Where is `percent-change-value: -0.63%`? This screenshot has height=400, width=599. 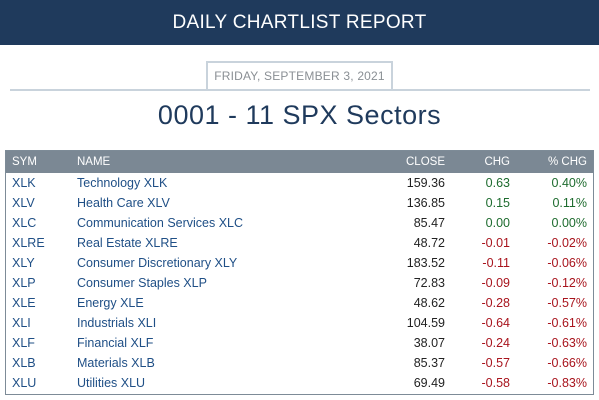 percent-change-value: -0.63% is located at coordinates (567, 343).